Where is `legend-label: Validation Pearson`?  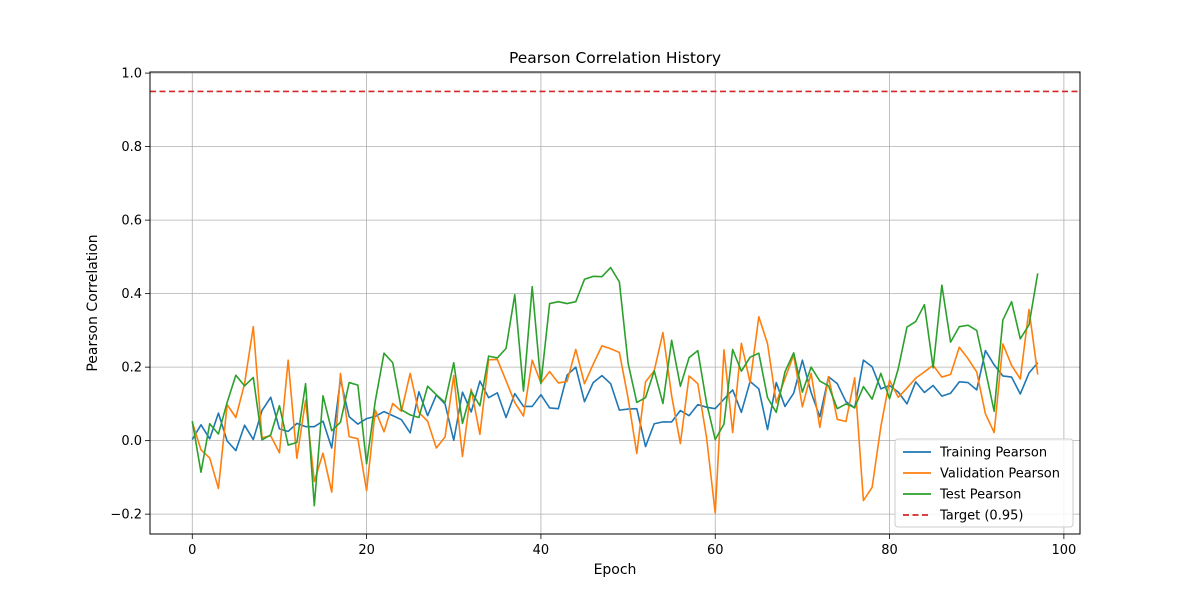 legend-label: Validation Pearson is located at coordinates (1000, 474).